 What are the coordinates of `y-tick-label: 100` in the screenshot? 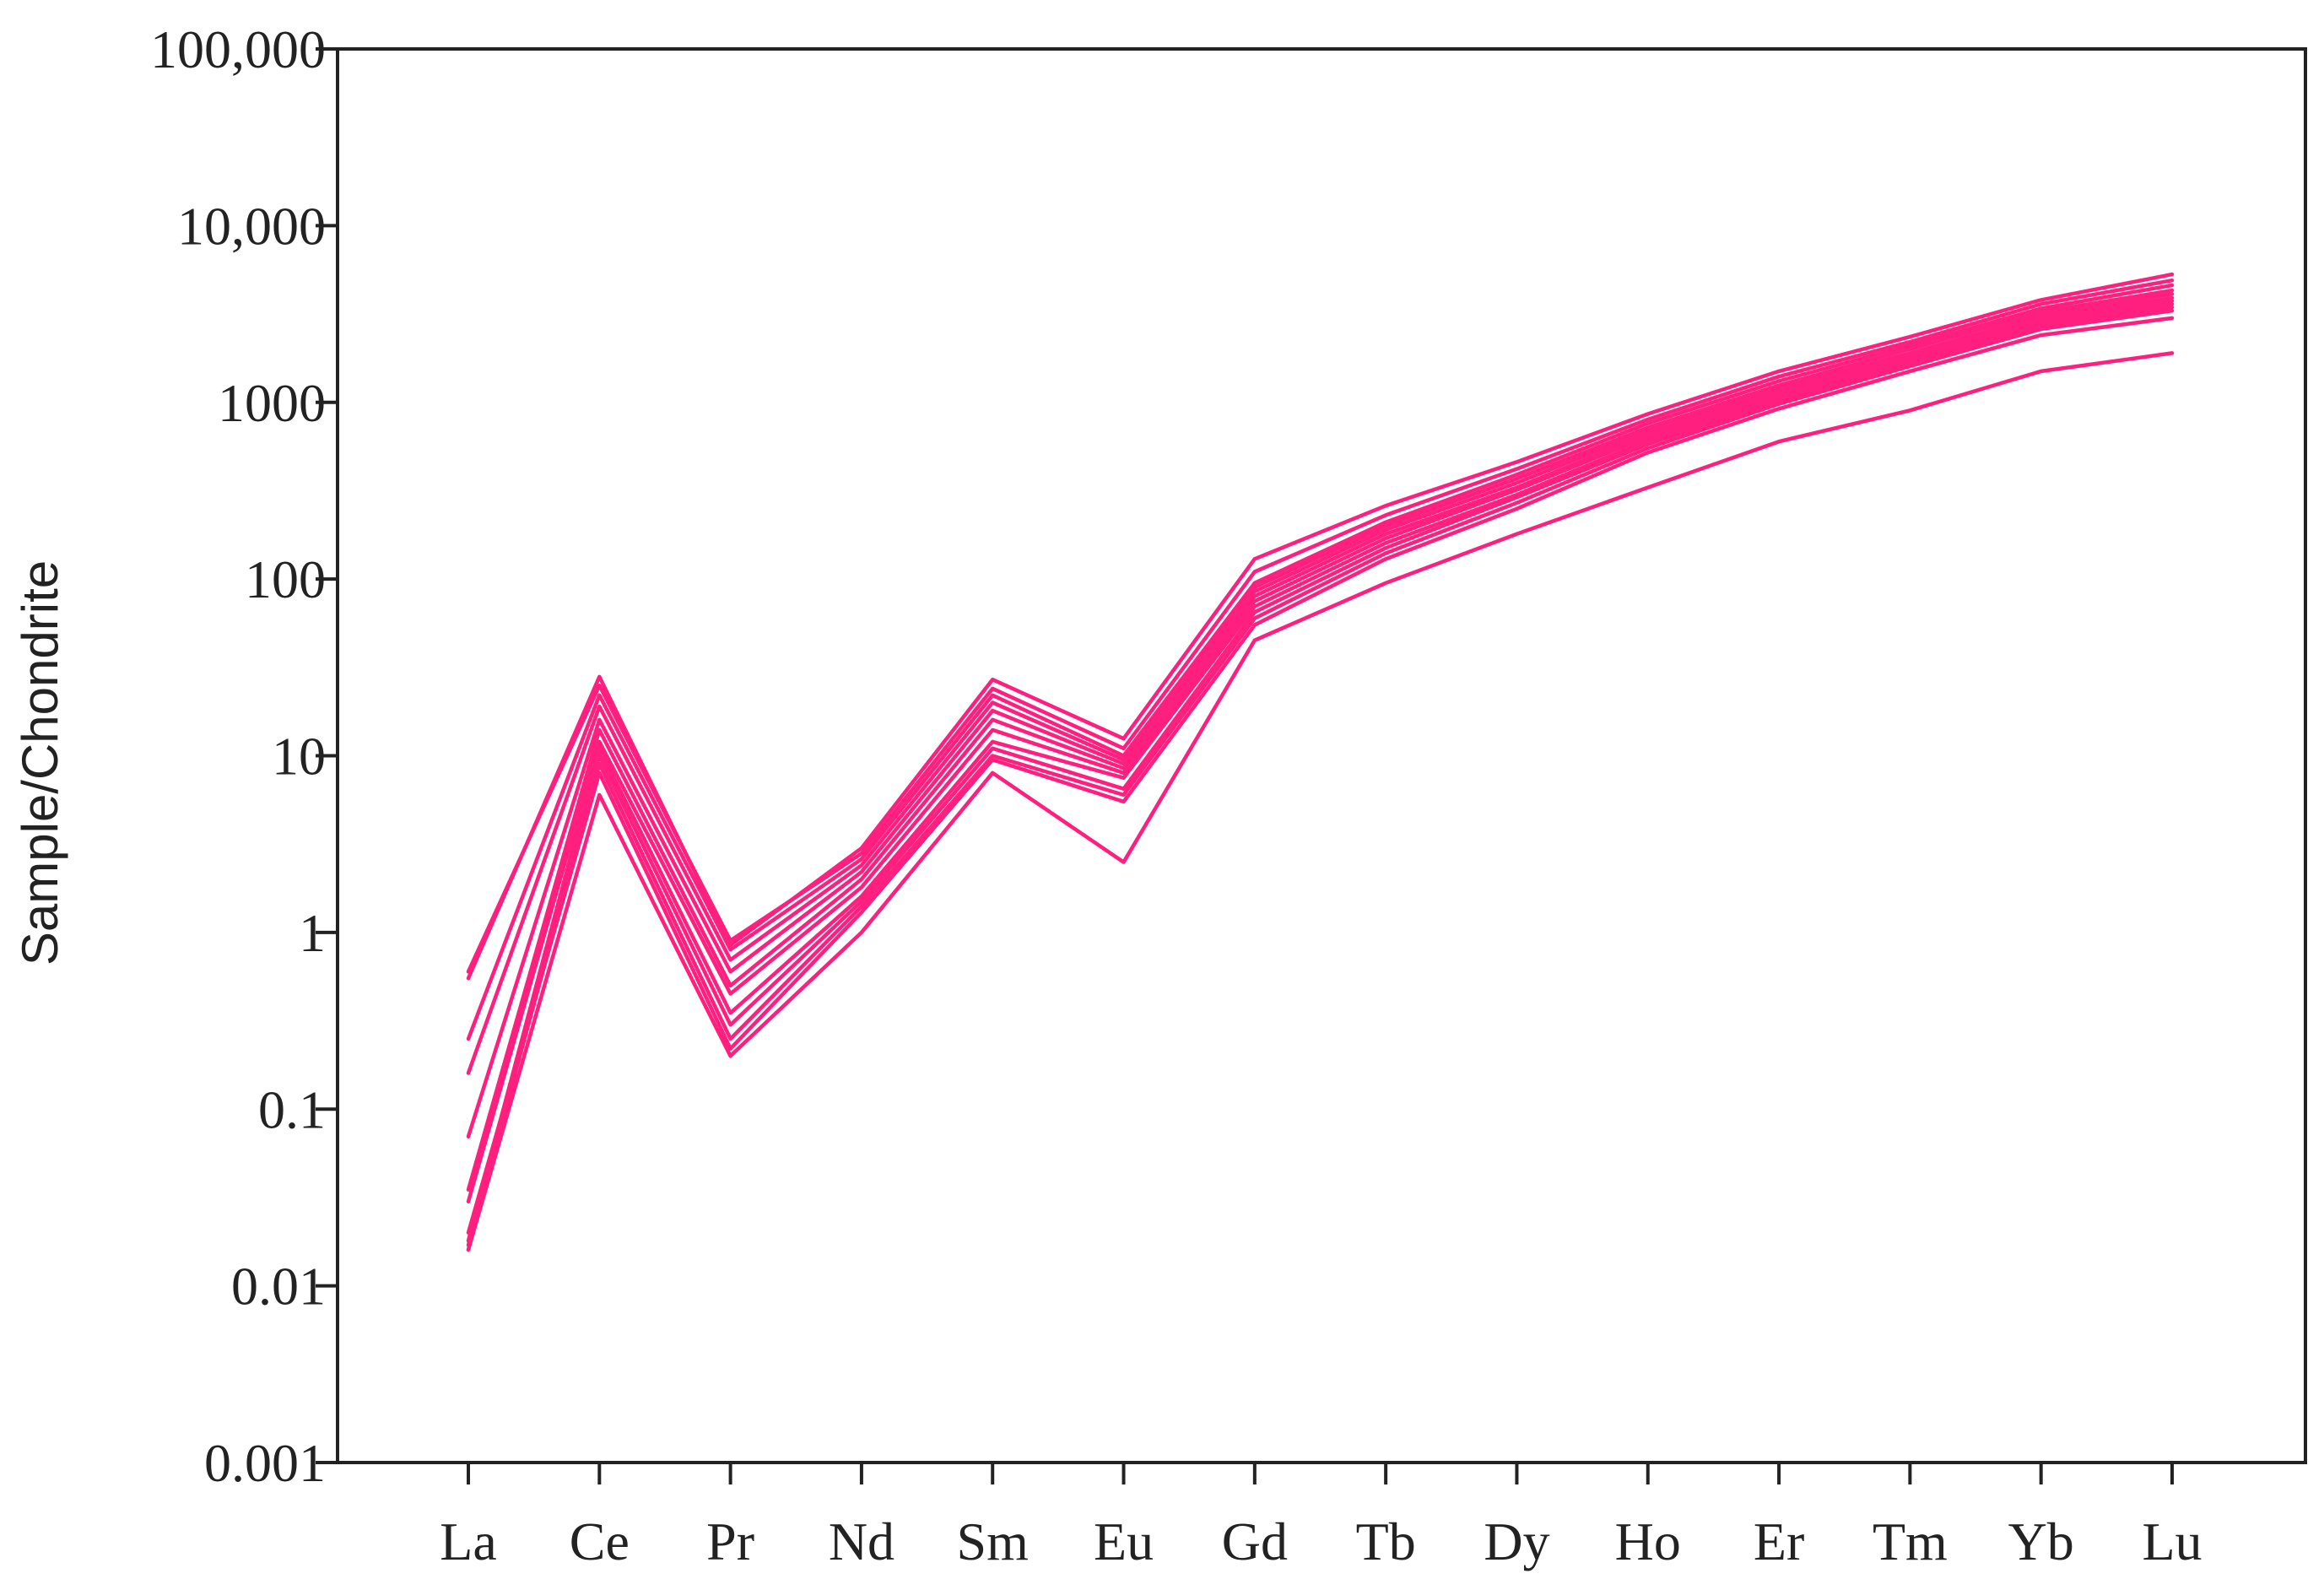 It's located at (285, 579).